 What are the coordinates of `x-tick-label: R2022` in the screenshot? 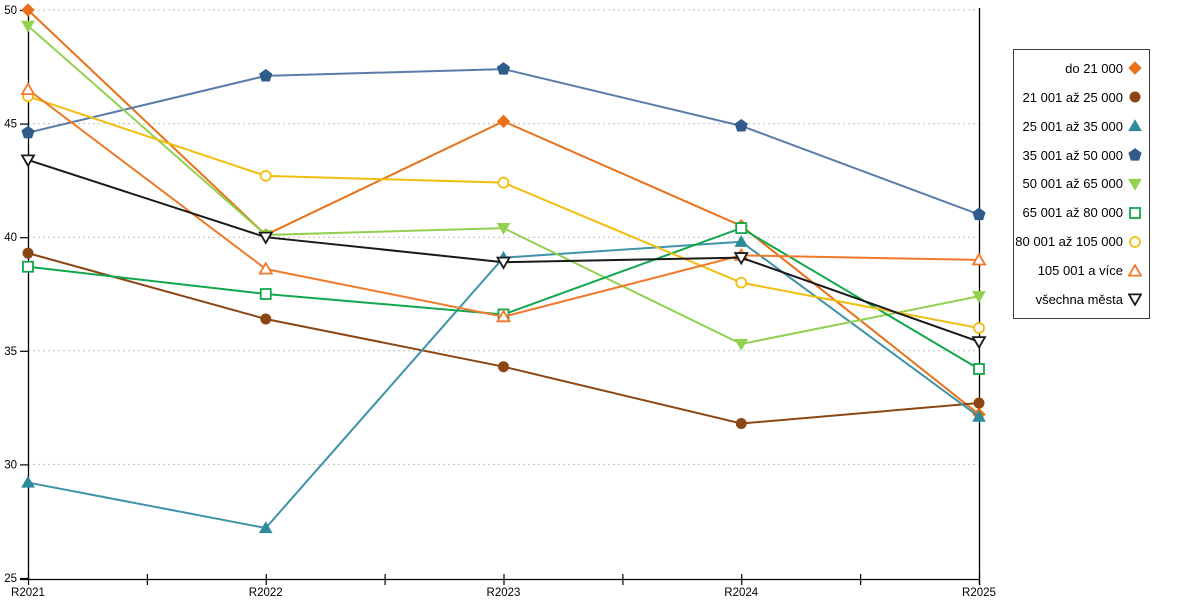 It's located at (266, 593).